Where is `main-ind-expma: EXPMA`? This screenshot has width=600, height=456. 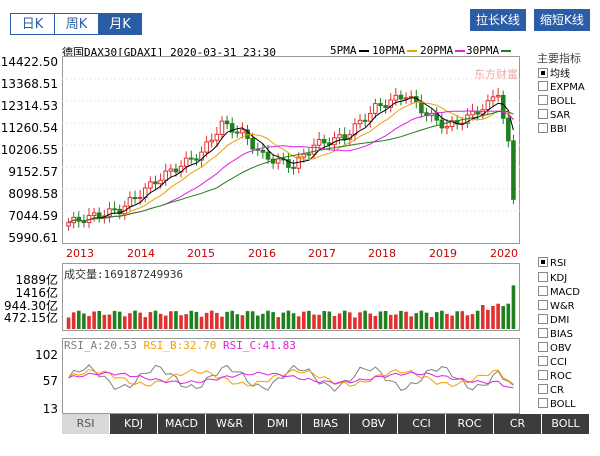
main-ind-expma: EXPMA is located at coordinates (561, 87).